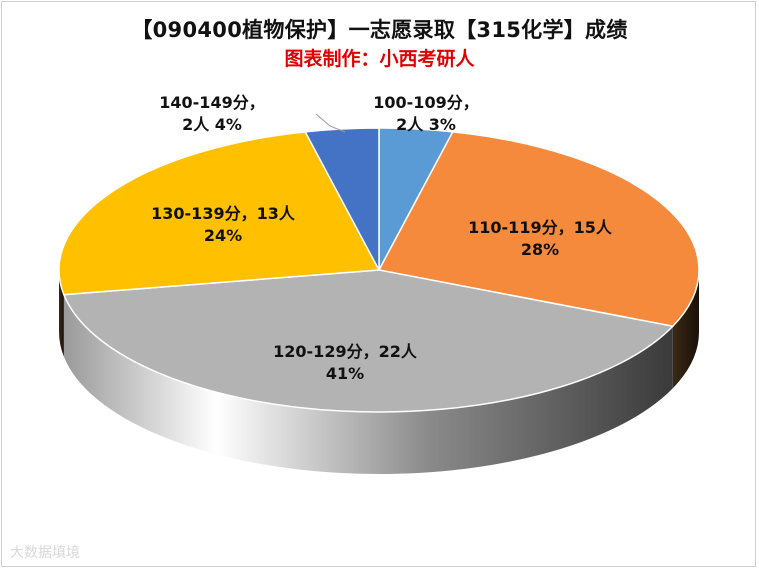 The image size is (759, 570). What do you see at coordinates (330, 123) in the screenshot?
I see `leader-line` at bounding box center [330, 123].